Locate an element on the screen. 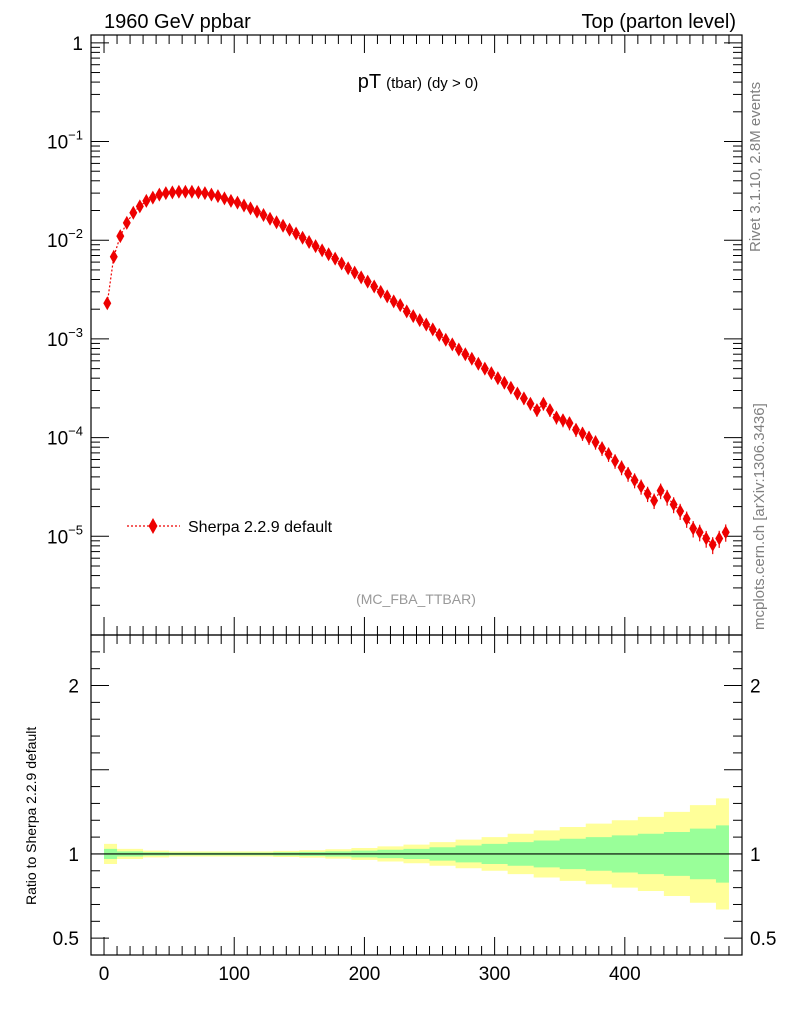 The width and height of the screenshot is (786, 1024). main-ytick-label: 10⁻² is located at coordinates (65, 239).